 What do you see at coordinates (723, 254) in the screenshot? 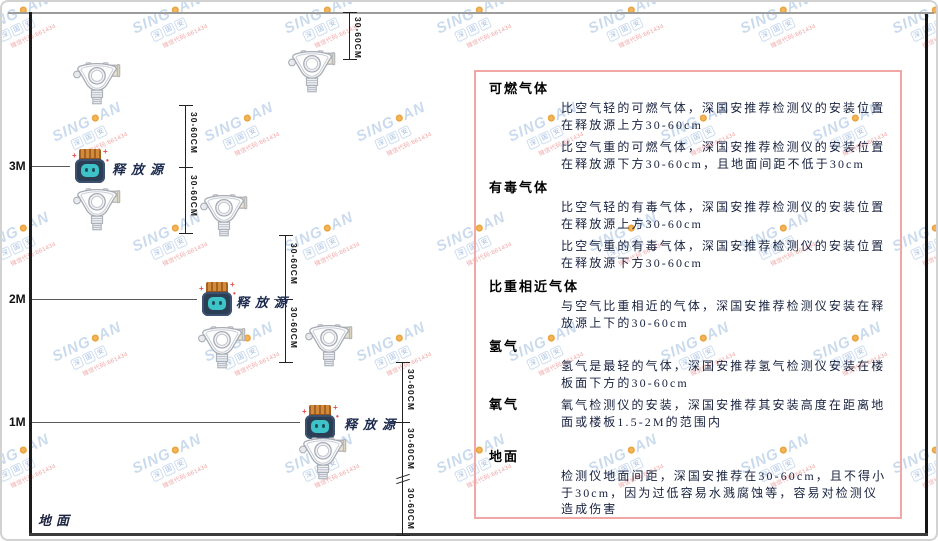
I see `section-paragraph: 比空气重的有毒气体，深国安推荐检测仪的安装位置在释放源下方30-60cm` at bounding box center [723, 254].